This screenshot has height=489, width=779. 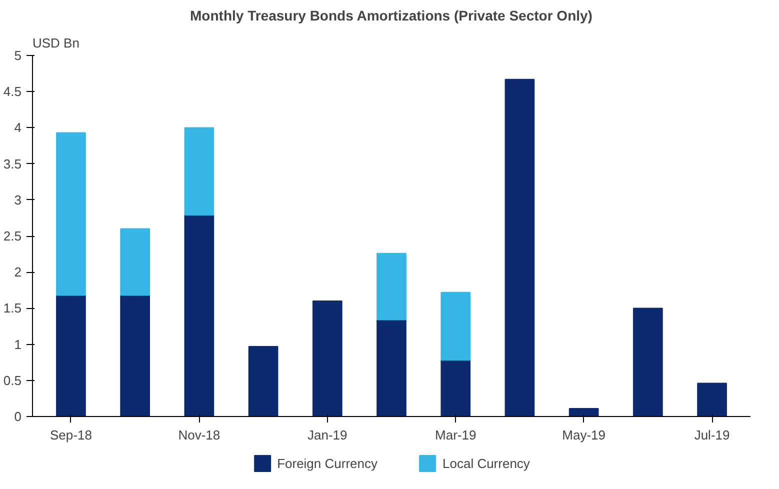 I want to click on y-tick-label: 2.5, so click(x=12, y=236).